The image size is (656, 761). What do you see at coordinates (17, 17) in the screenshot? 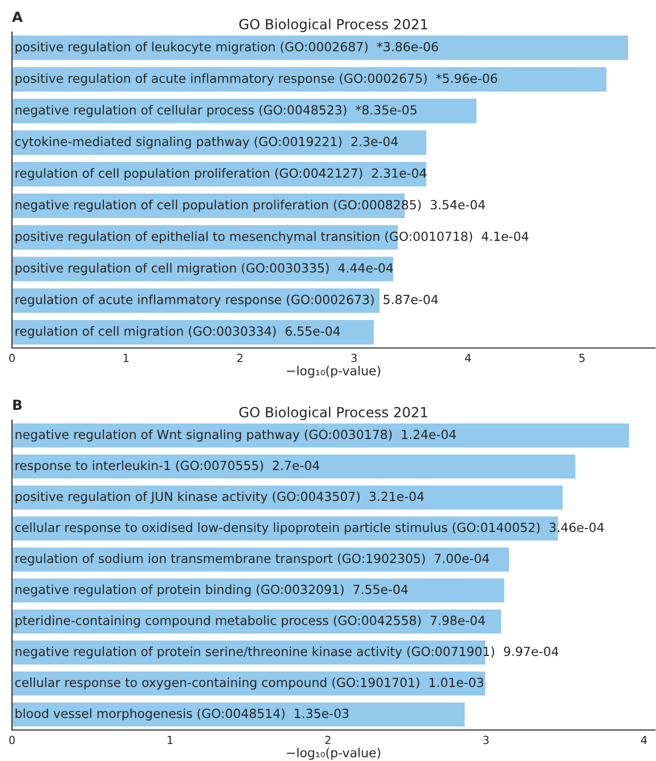
I see `text: A` at bounding box center [17, 17].